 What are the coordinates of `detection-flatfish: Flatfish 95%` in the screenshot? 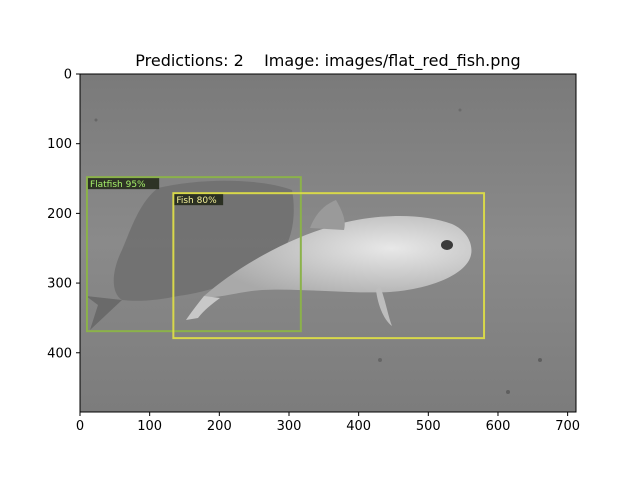 It's located at (193, 254).